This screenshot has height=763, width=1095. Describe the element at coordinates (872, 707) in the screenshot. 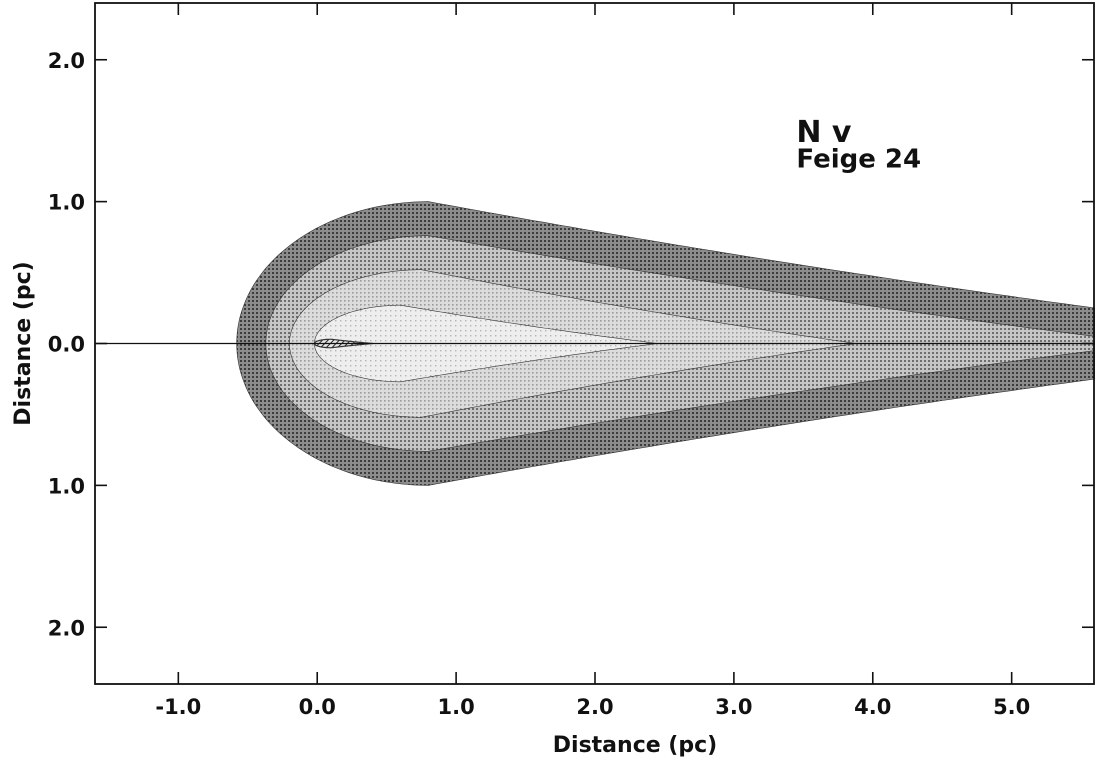

I see `x-tick-label: 4.0` at that location.